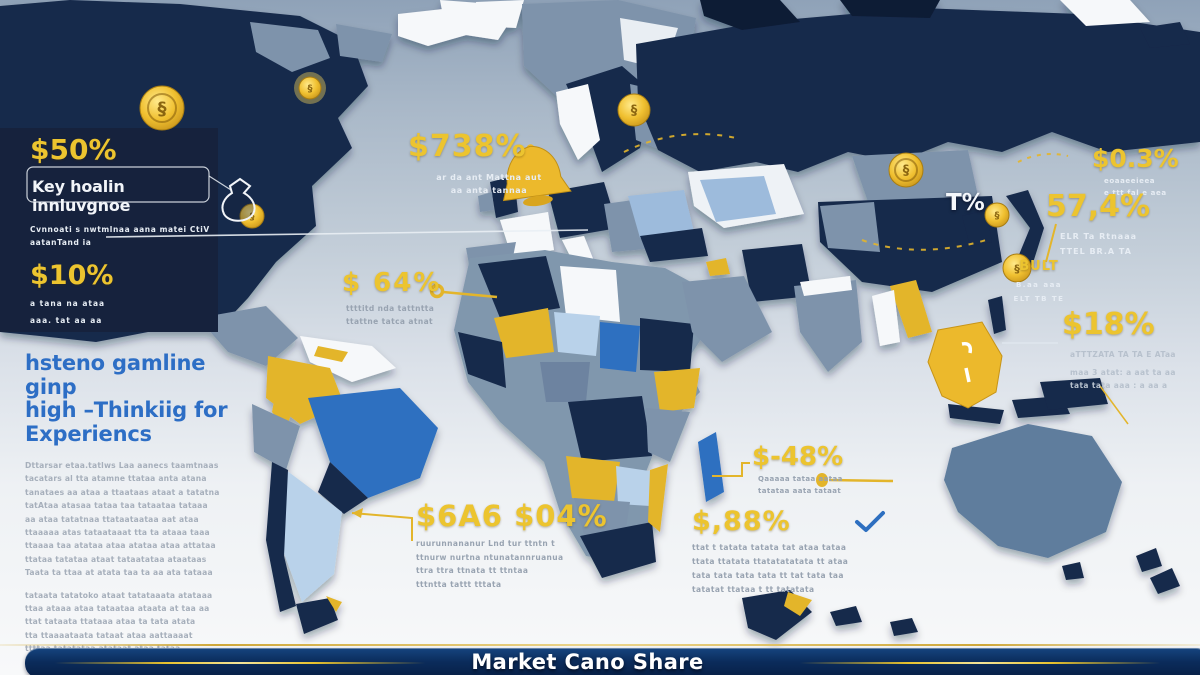 This screenshot has height=675, width=1200. I want to click on stat-subtext: aatanTand ia, so click(61, 242).